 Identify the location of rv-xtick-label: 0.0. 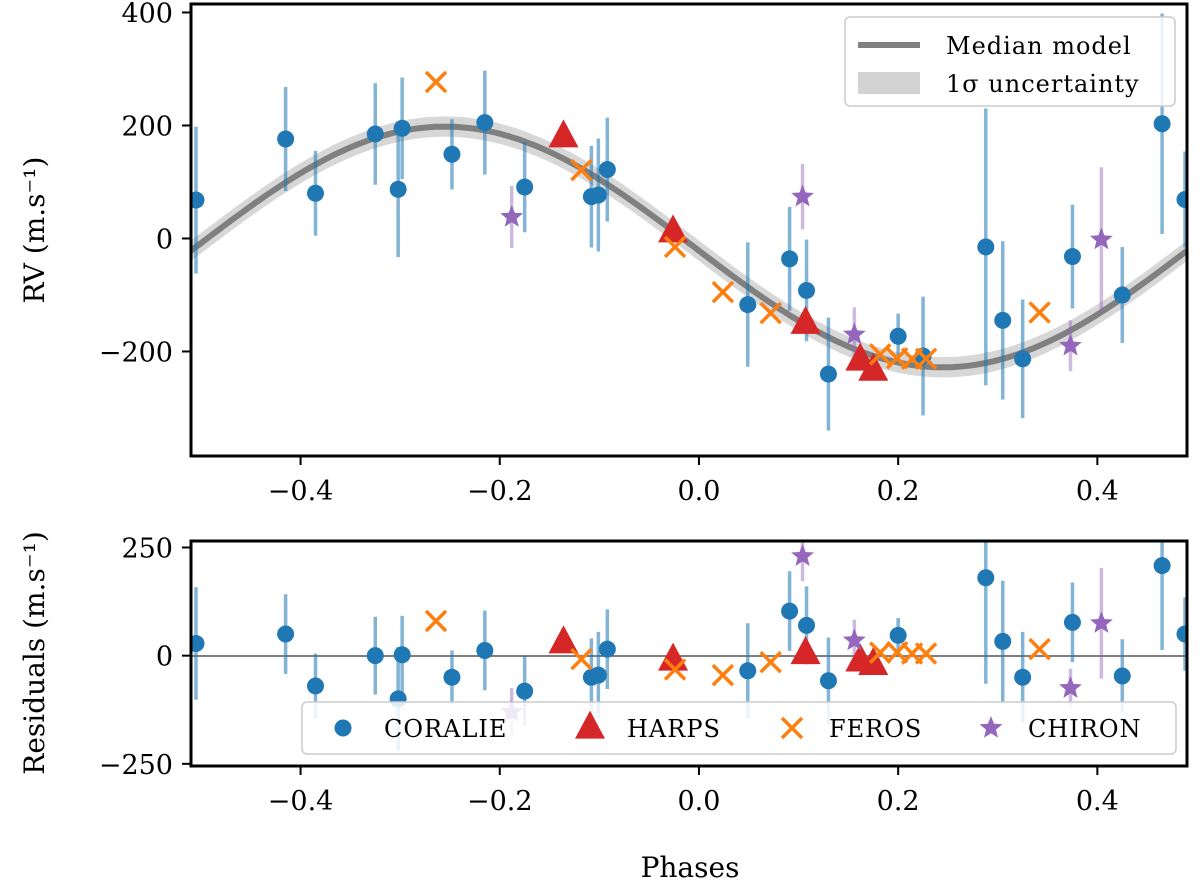
(698, 491).